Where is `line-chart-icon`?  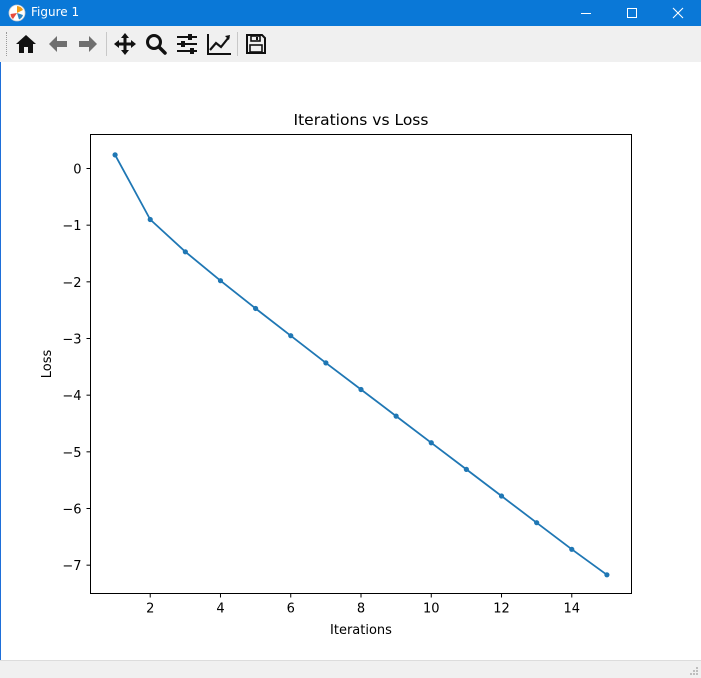 line-chart-icon is located at coordinates (219, 44).